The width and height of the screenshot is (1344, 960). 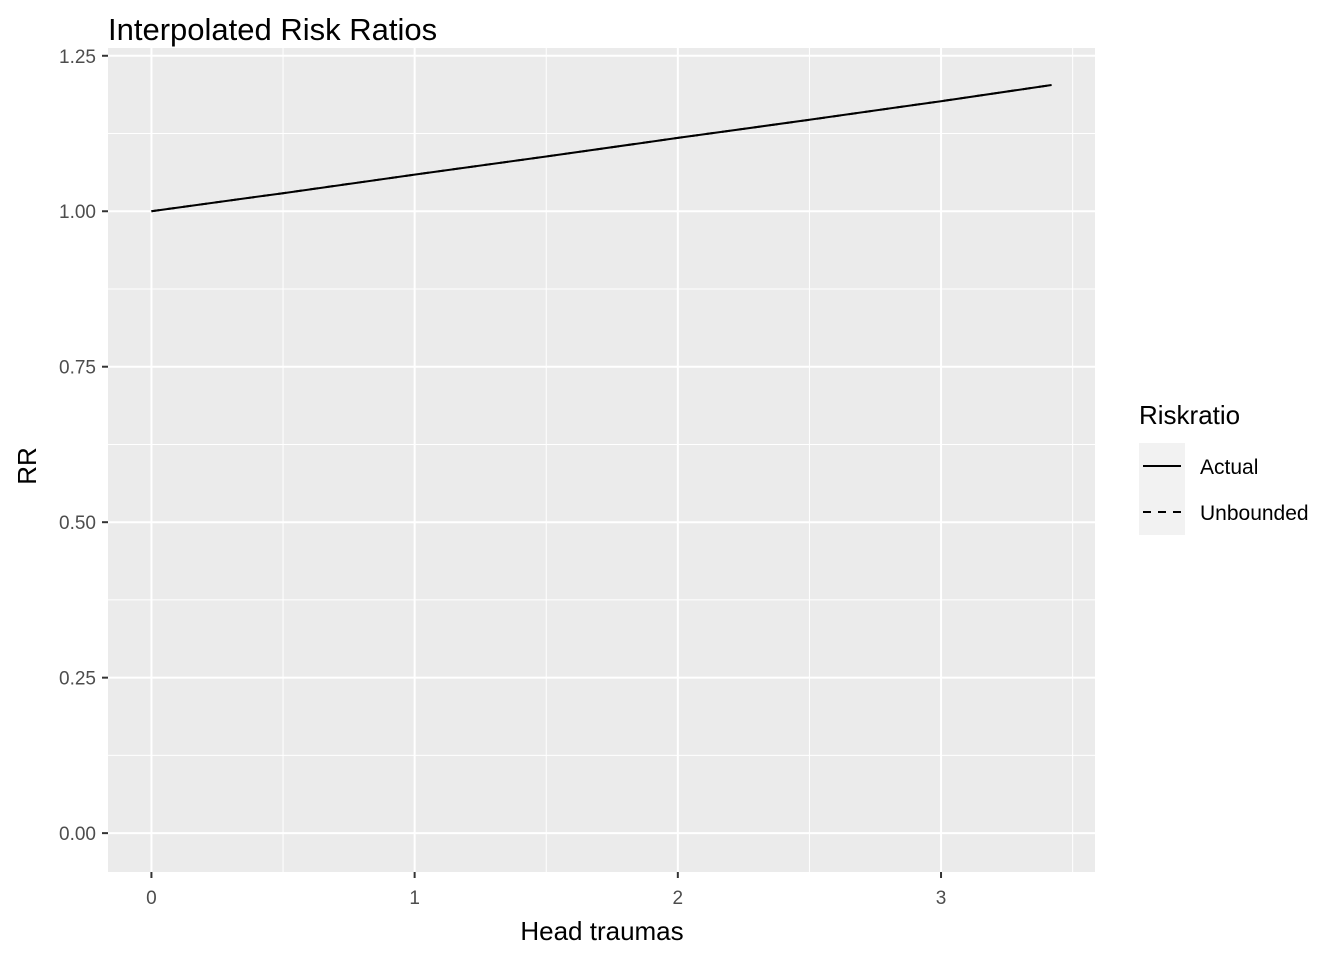 What do you see at coordinates (77, 834) in the screenshot?
I see `y-tick-label: 0.00` at bounding box center [77, 834].